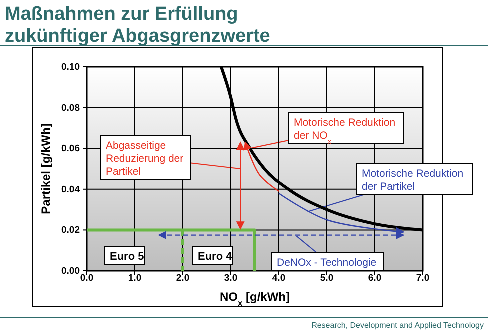 The height and width of the screenshot is (331, 488). What do you see at coordinates (327, 278) in the screenshot?
I see `x-tick-label: 5.0` at bounding box center [327, 278].